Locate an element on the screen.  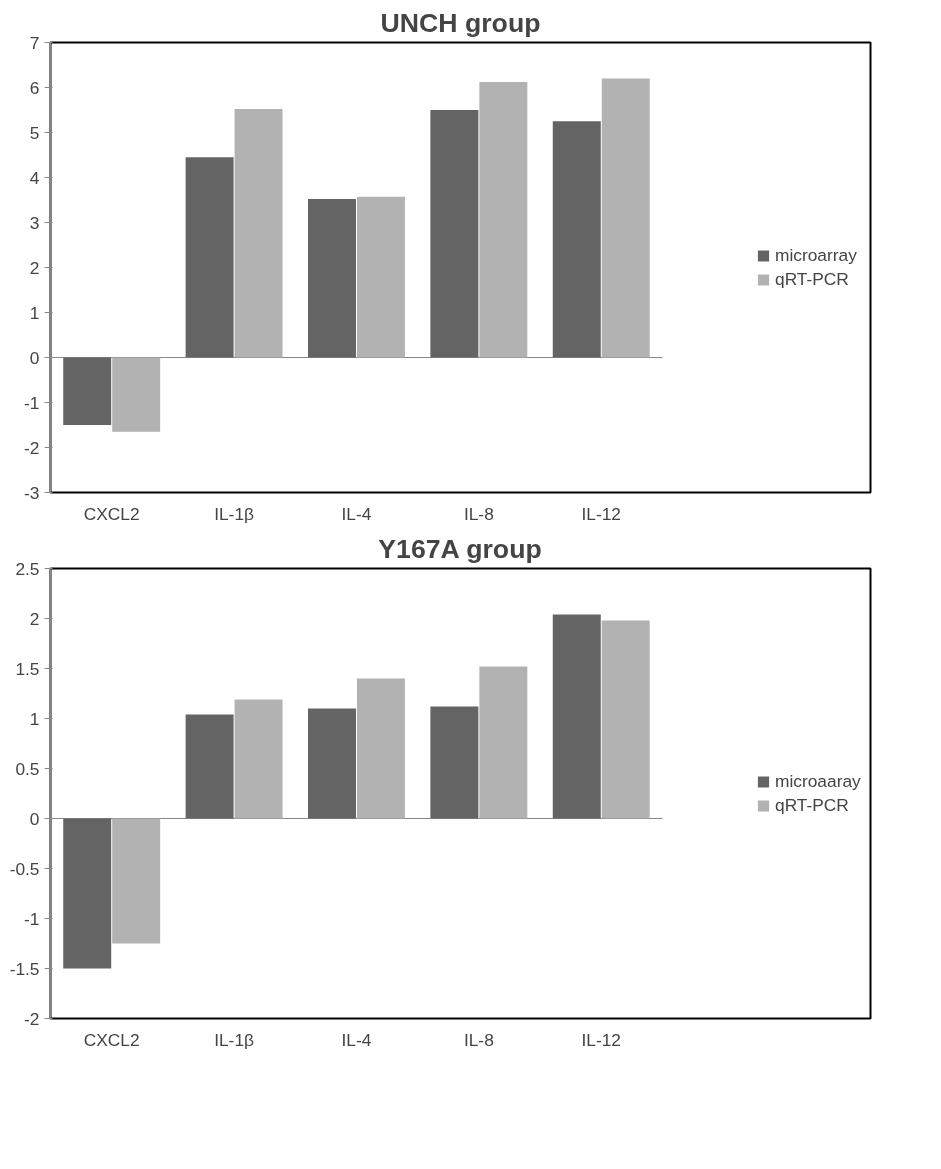
legend-label: microarray is located at coordinates (816, 255).